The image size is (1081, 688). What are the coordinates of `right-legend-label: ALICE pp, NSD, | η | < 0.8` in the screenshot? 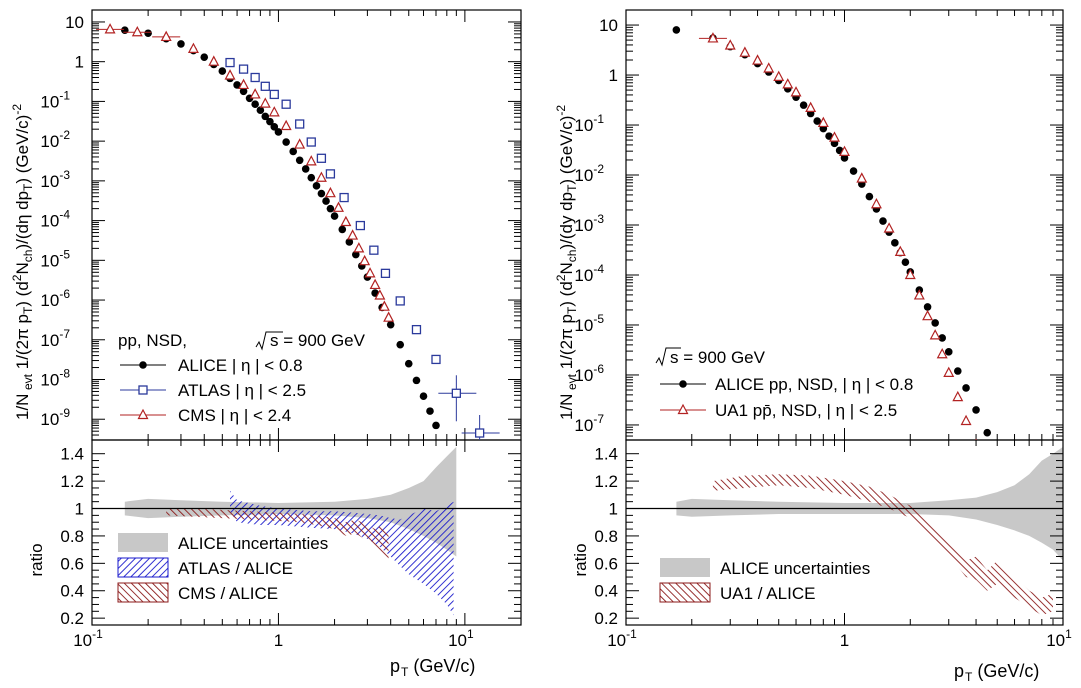 It's located at (814, 384).